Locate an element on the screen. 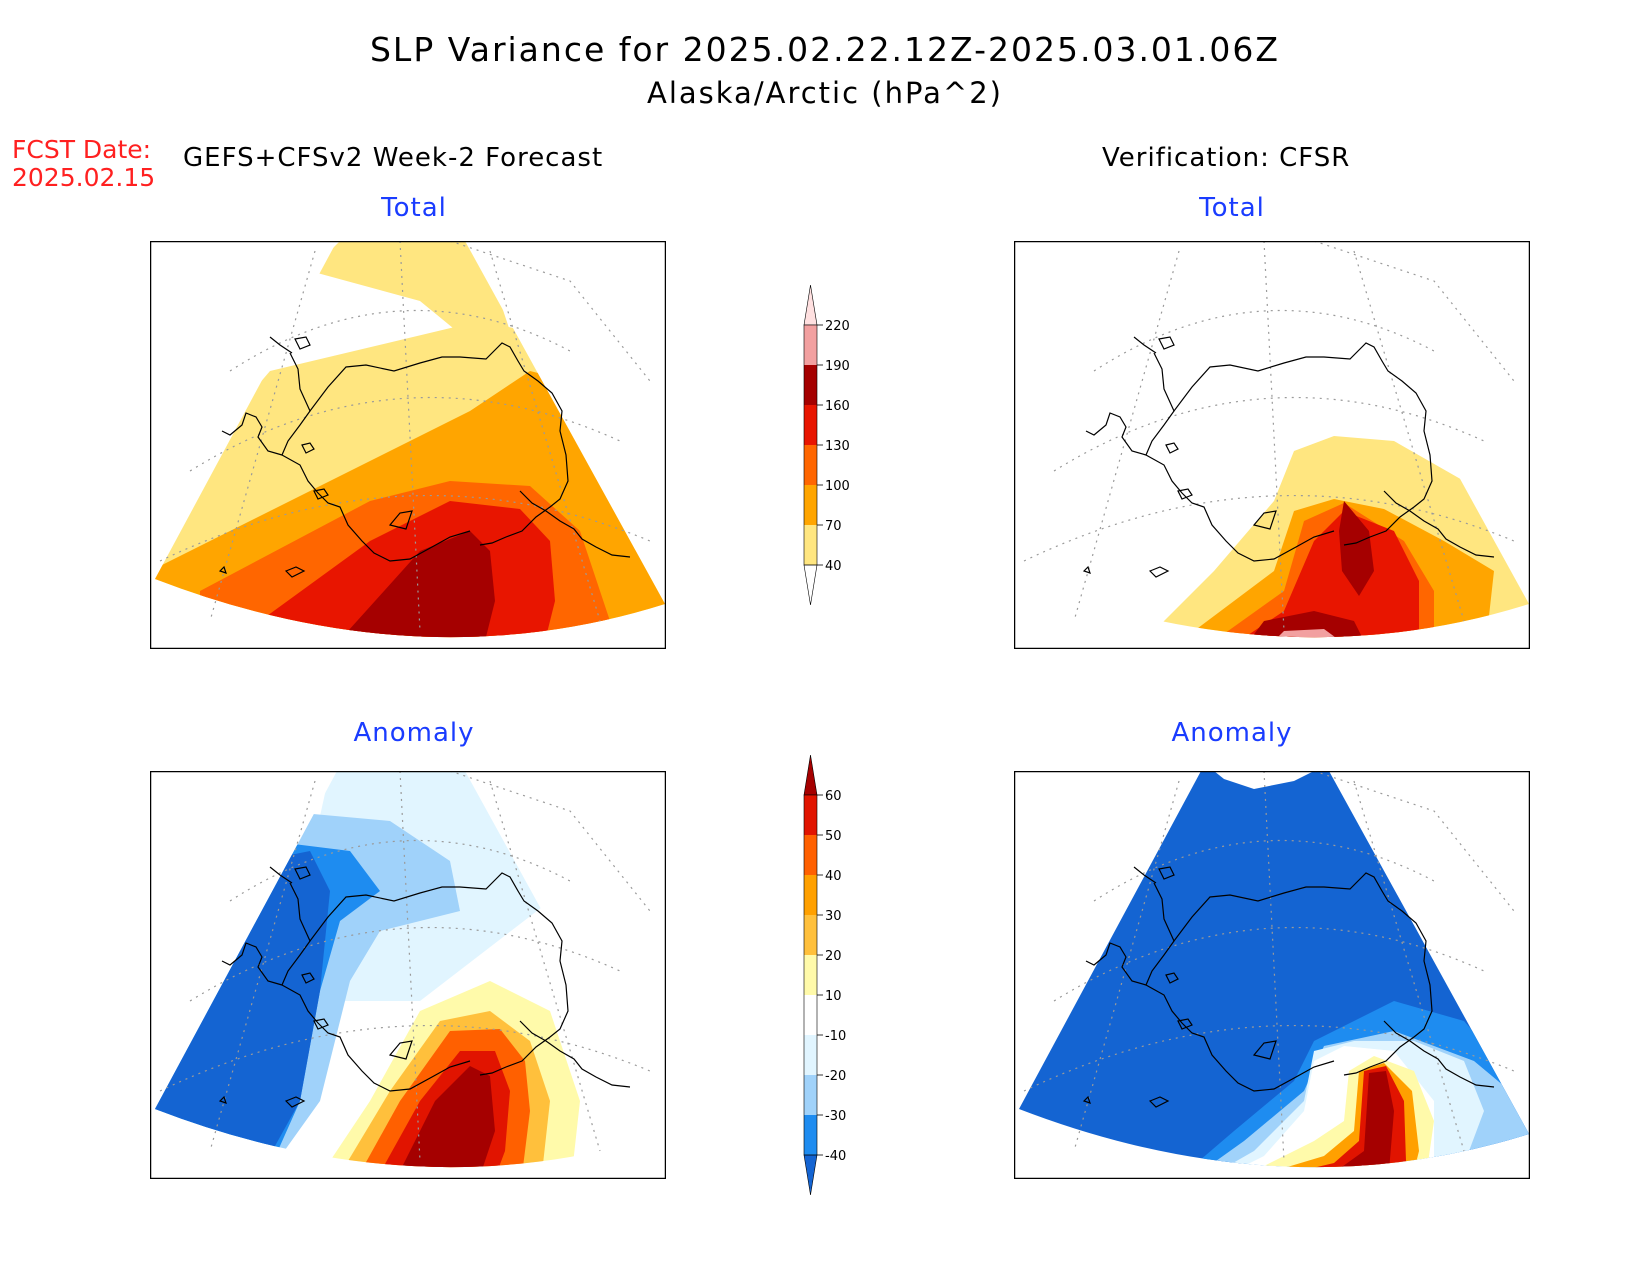 This screenshot has height=1275, width=1650. panel-label-forecast-anomaly: Anomaly is located at coordinates (414, 733).